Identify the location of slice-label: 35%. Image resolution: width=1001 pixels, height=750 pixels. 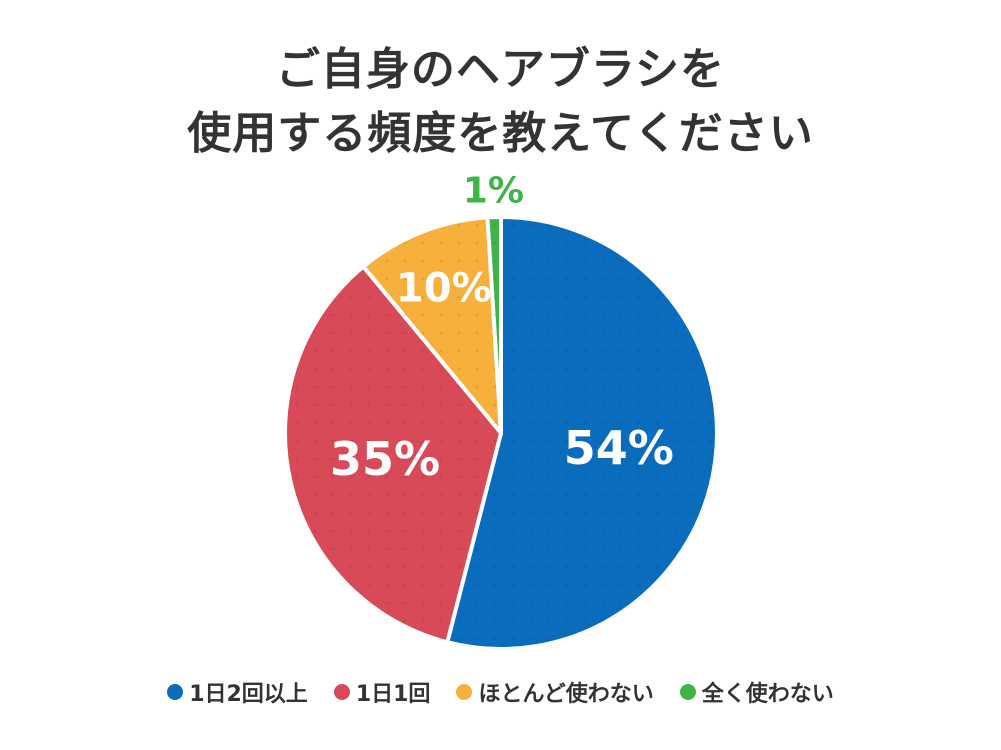
(385, 459).